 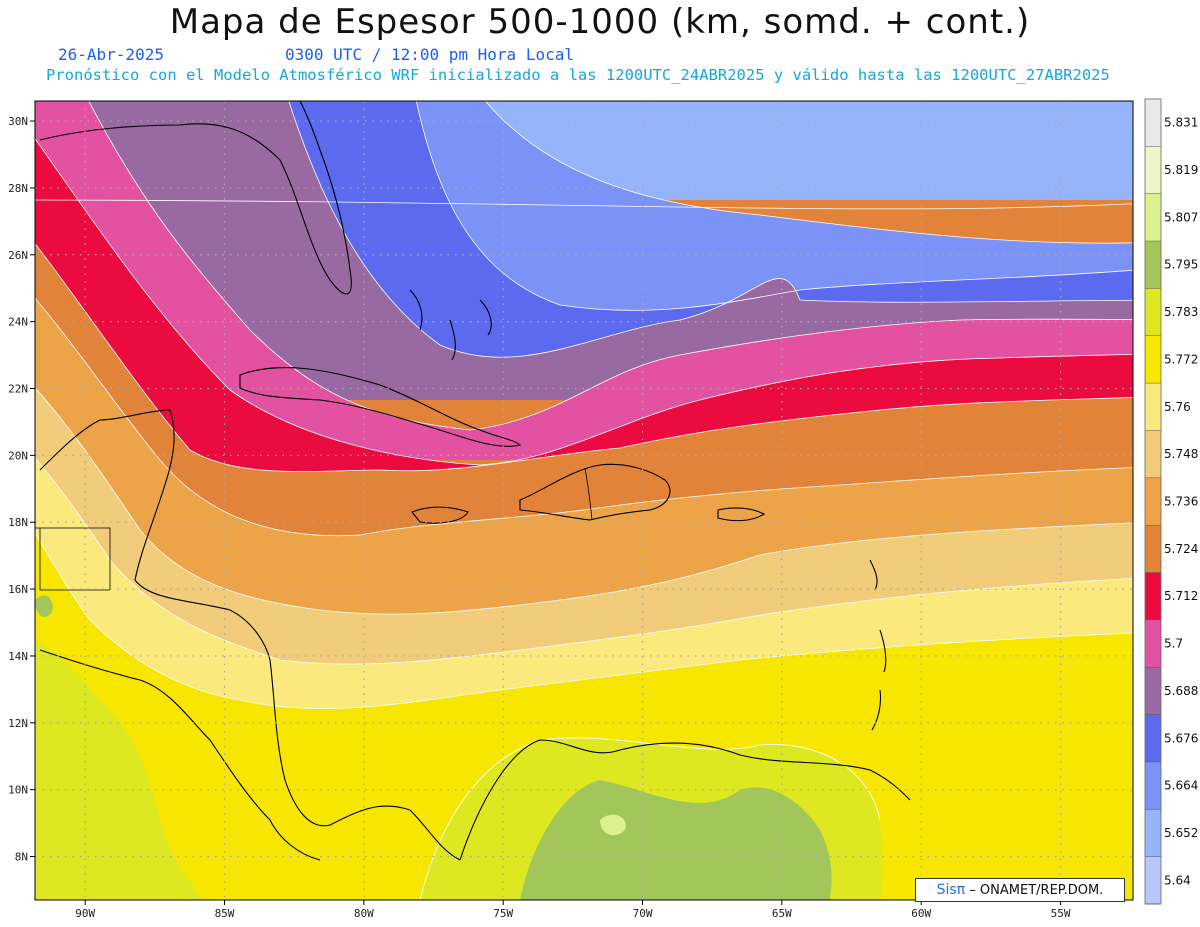 I want to click on colorbar-label: 5.664, so click(x=1181, y=786).